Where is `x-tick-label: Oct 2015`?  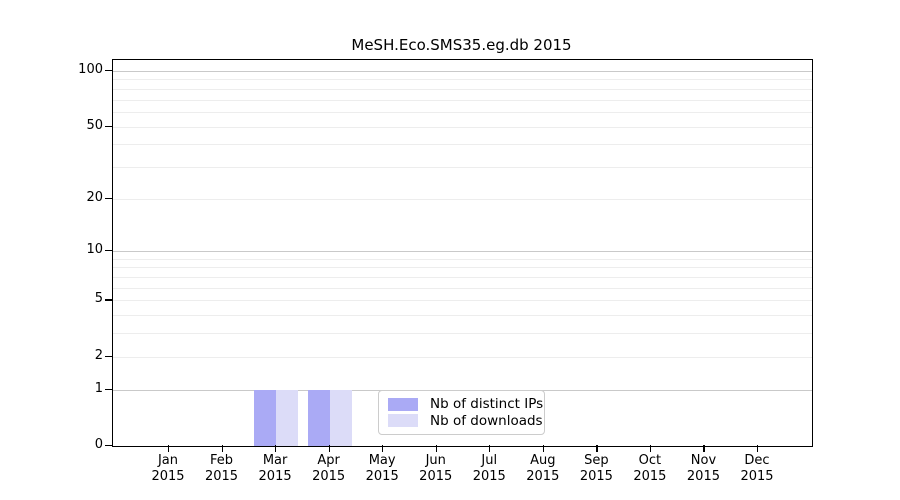
x-tick-label: Oct 2015 is located at coordinates (650, 468).